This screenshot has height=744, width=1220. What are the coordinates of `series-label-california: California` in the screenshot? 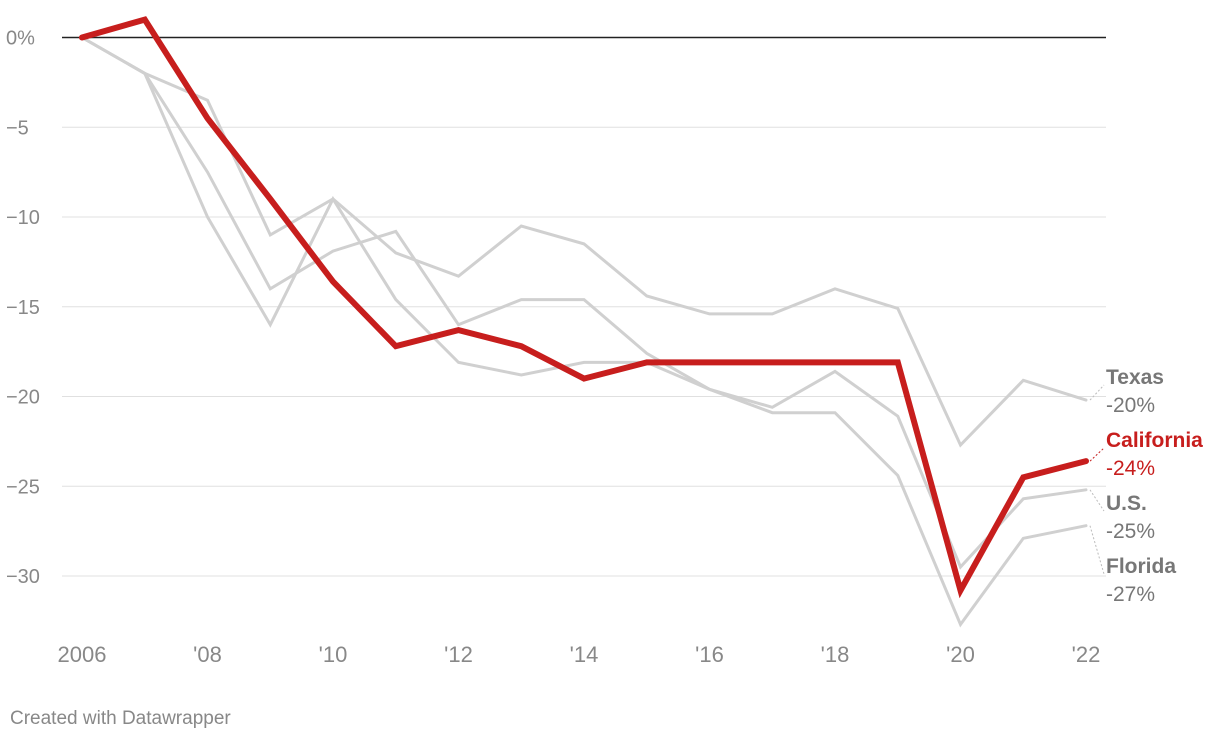 It's located at (1154, 440).